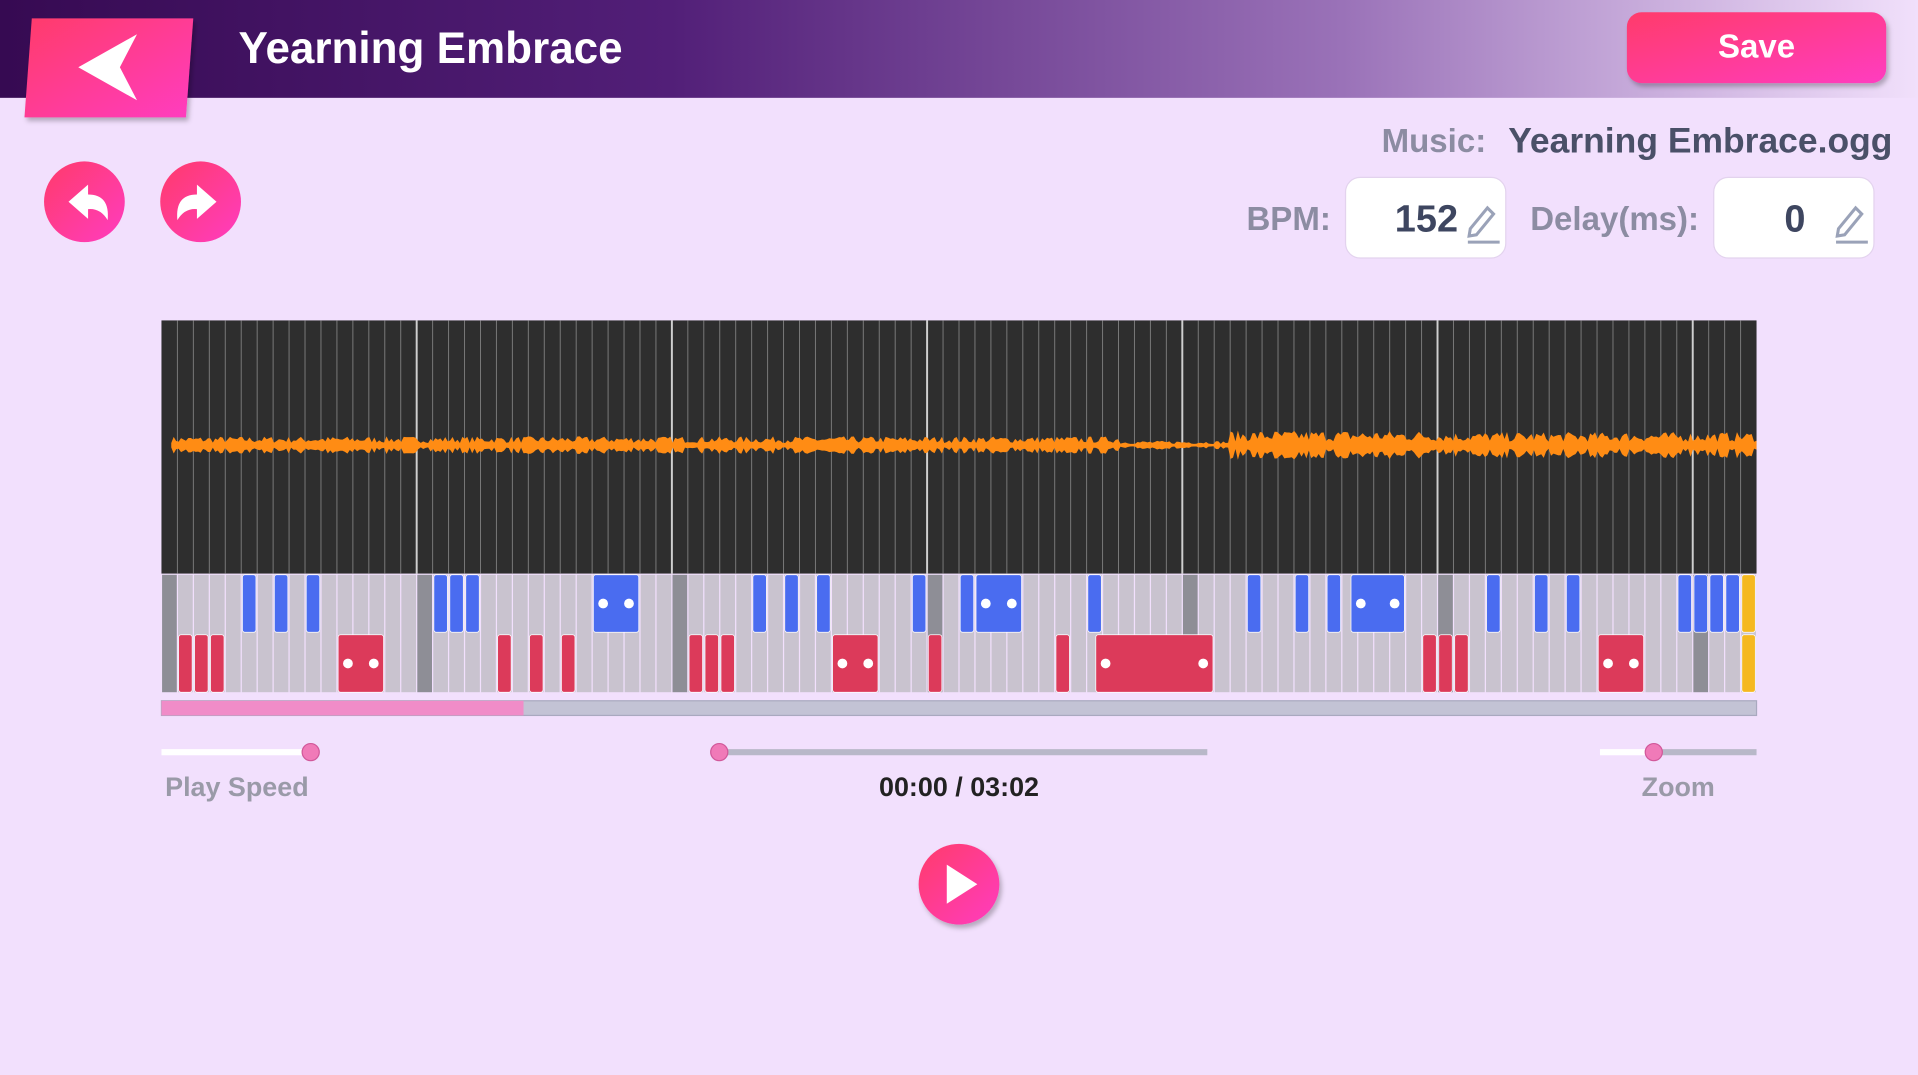  Describe the element at coordinates (1851, 224) in the screenshot. I see `delay-edit-icon` at that location.